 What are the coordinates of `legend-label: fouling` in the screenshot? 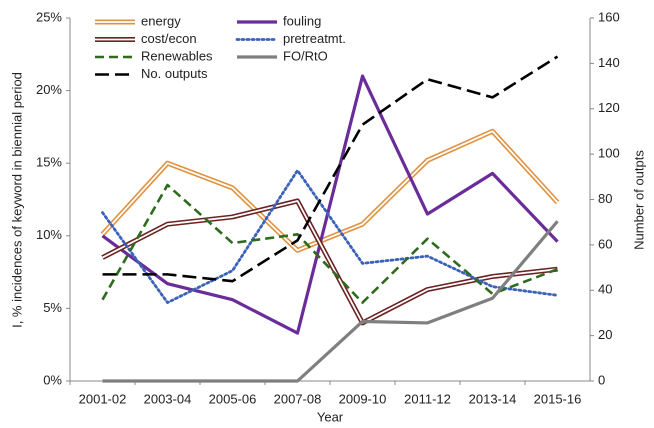 It's located at (302, 20).